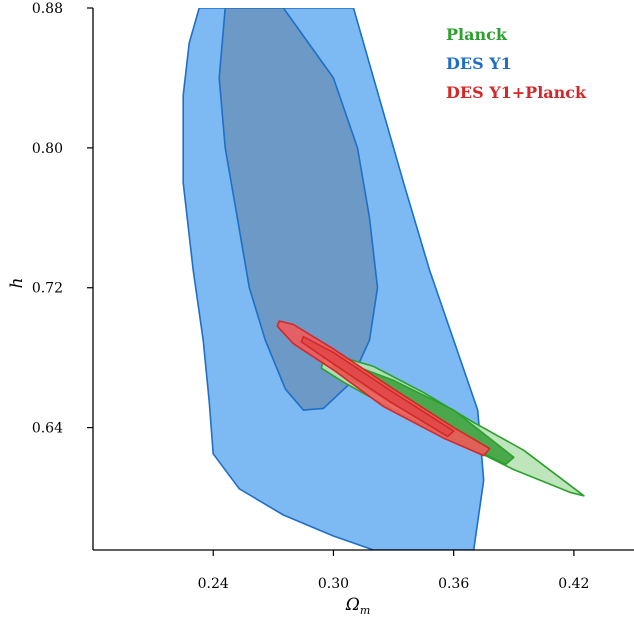  Describe the element at coordinates (213, 584) in the screenshot. I see `x-tick-label: 0.24` at that location.